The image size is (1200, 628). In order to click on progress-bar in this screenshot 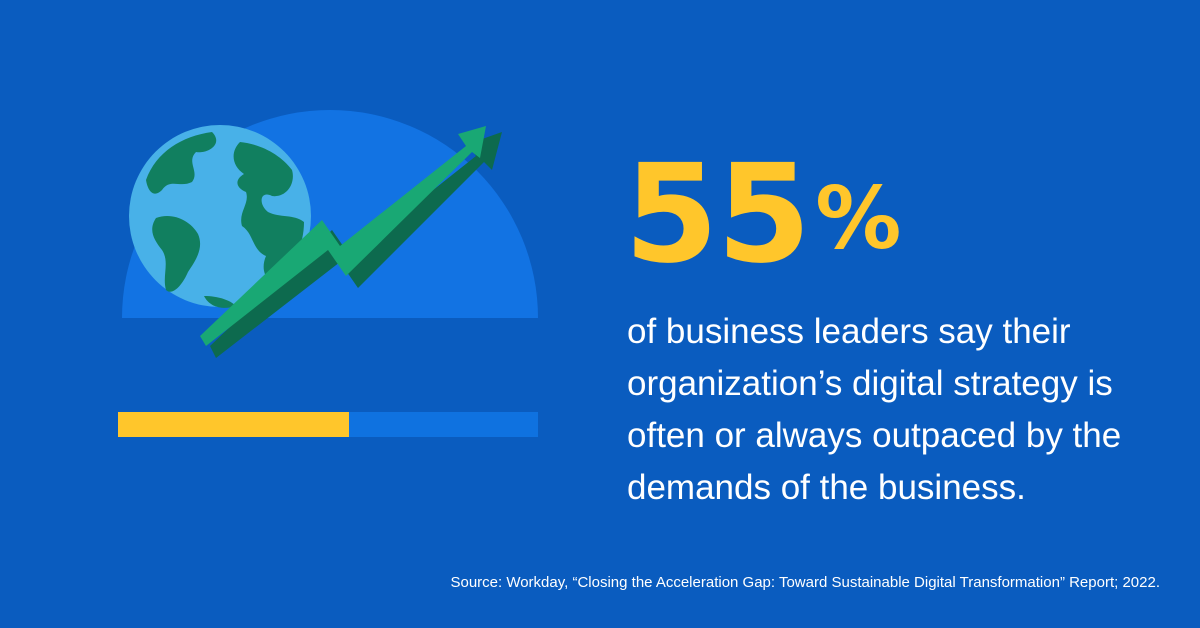, I will do `click(328, 424)`.